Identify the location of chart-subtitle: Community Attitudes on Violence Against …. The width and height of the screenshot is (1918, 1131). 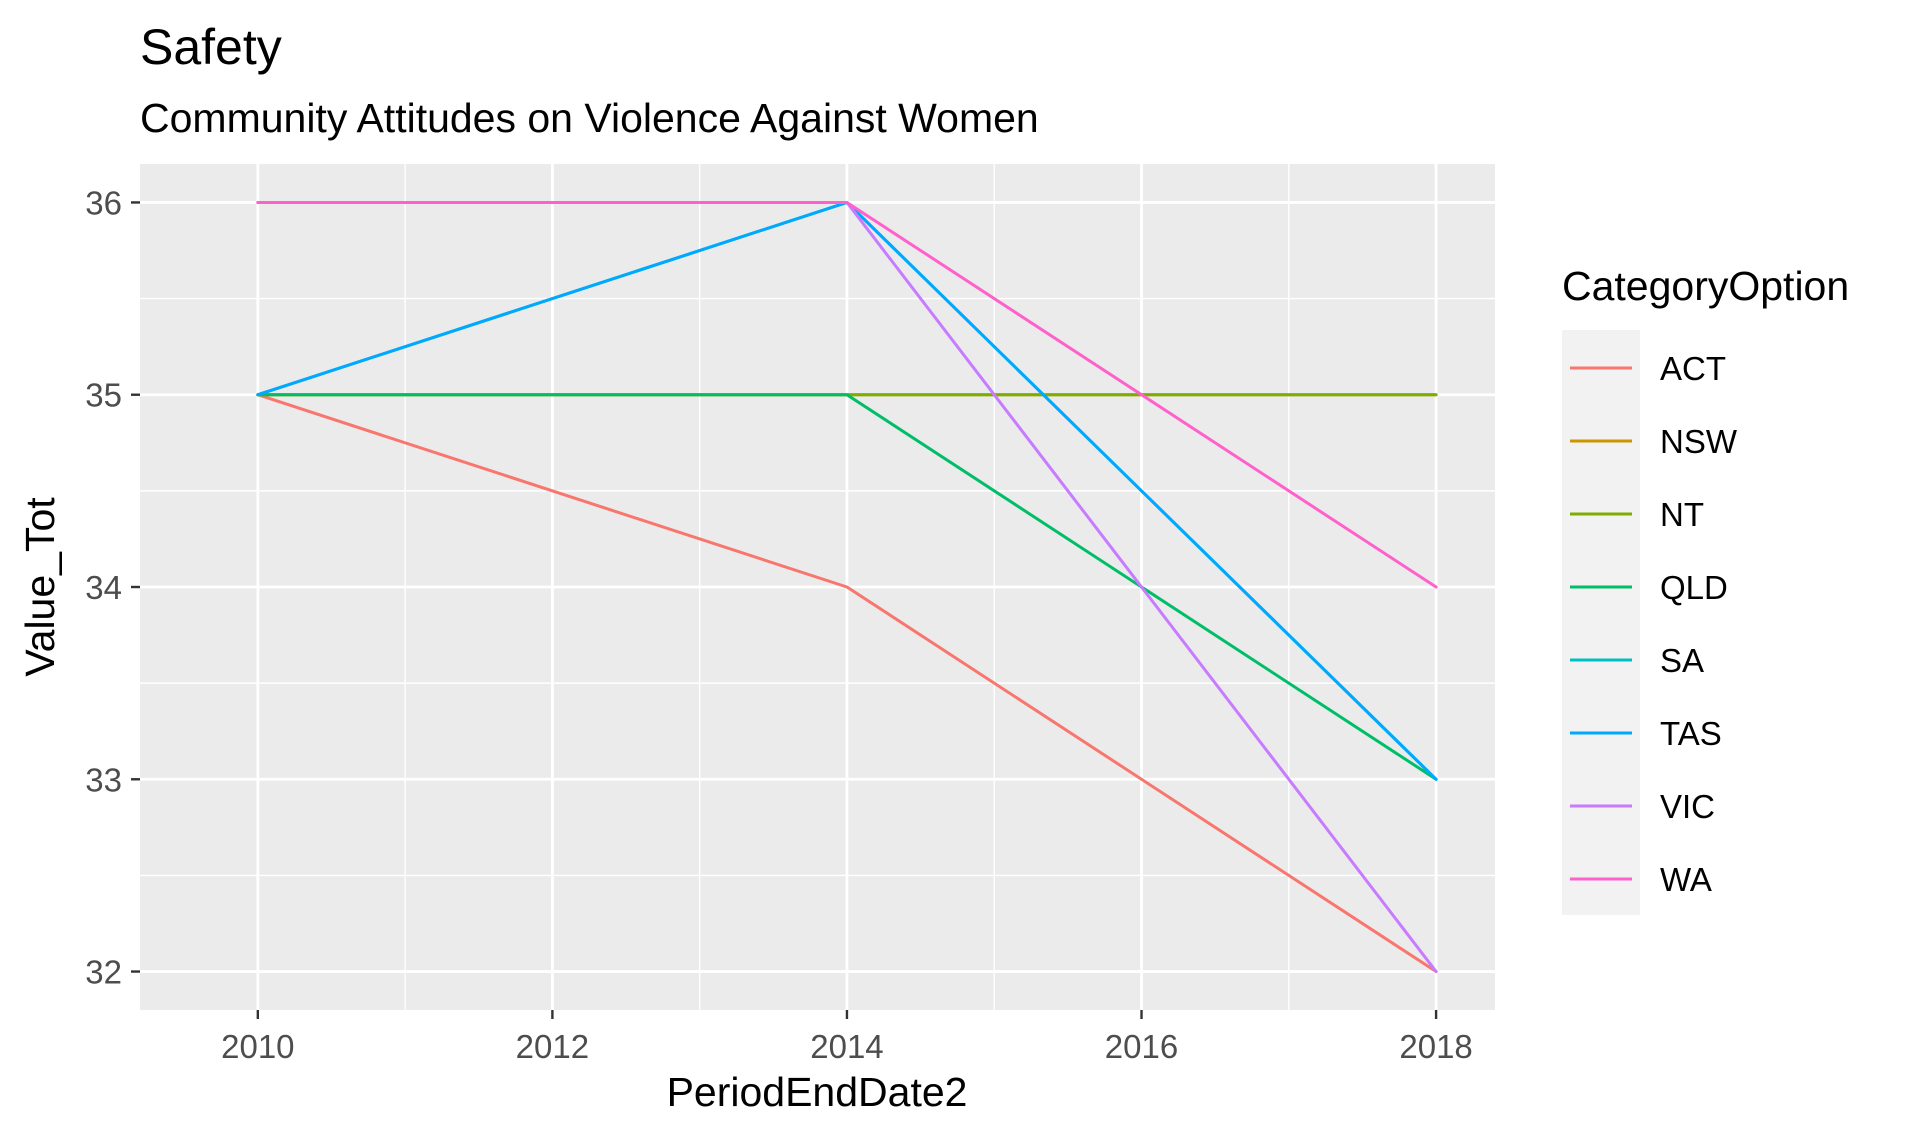
(589, 118).